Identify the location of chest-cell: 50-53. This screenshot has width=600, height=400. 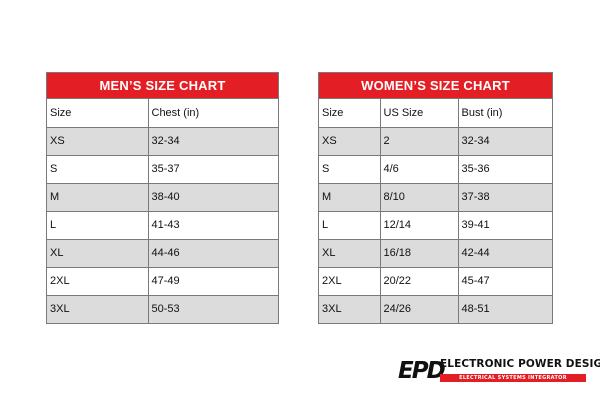
(213, 309).